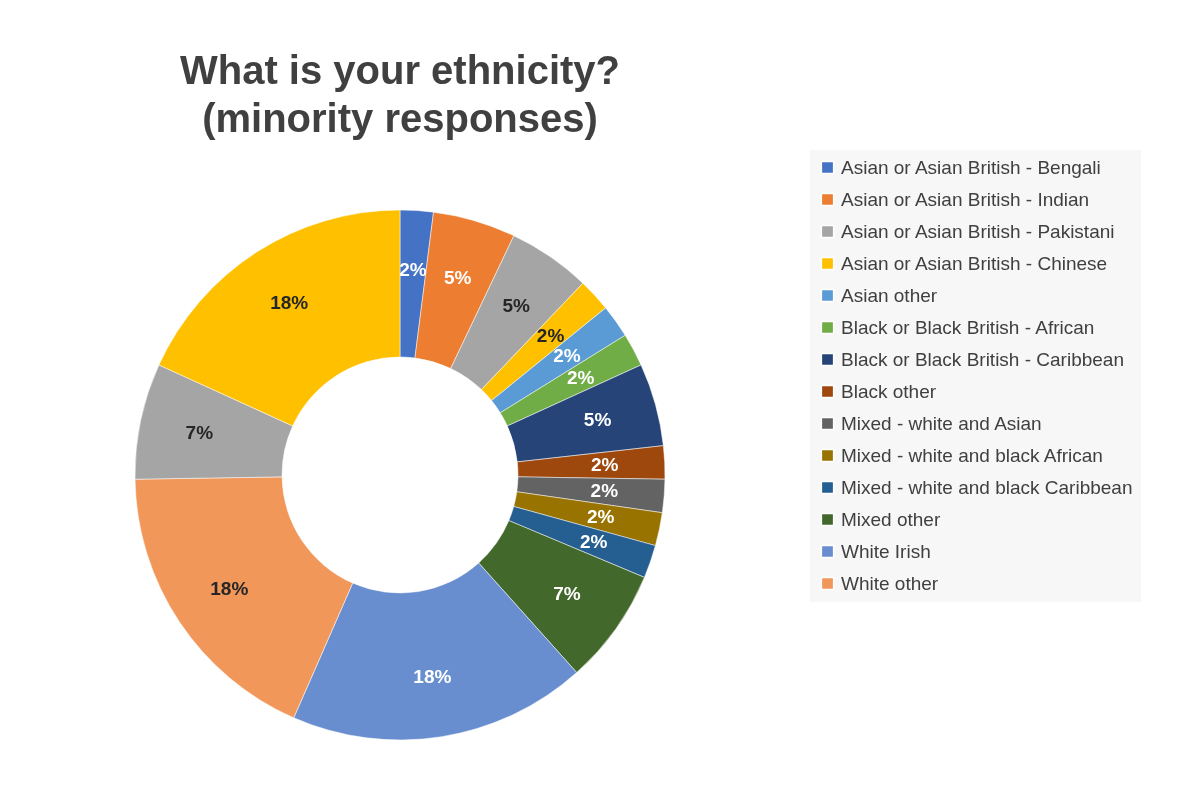 The height and width of the screenshot is (802, 1202). I want to click on legend-label: Mixed other, so click(891, 519).